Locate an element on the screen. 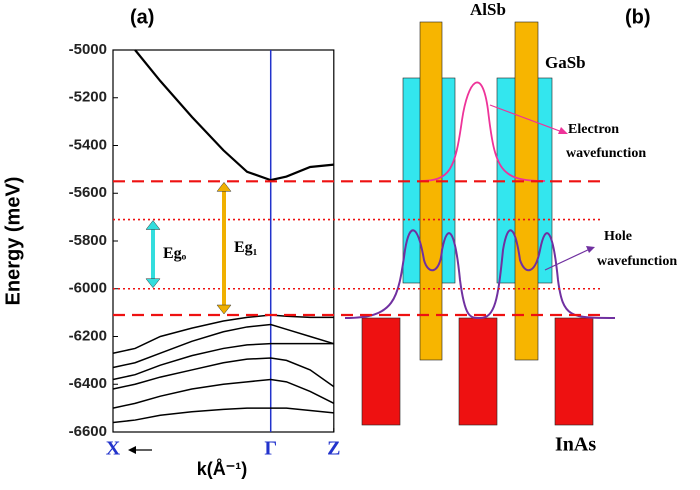 Image resolution: width=700 pixels, height=490 pixels. y-tick-label: -6000 is located at coordinates (88, 288).